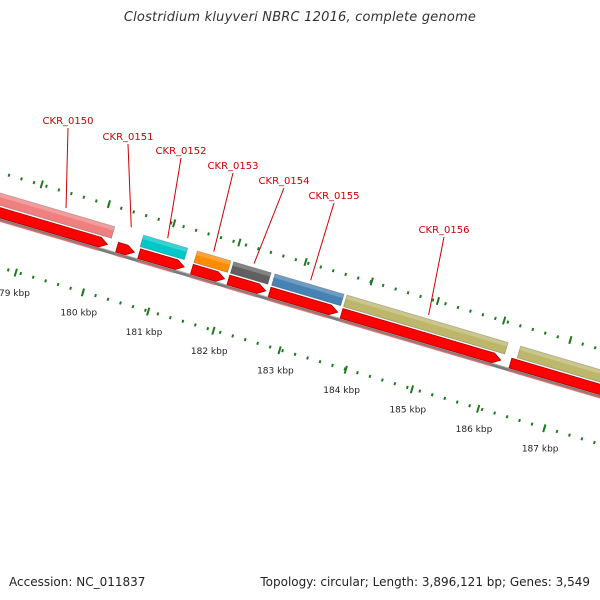 The width and height of the screenshot is (600, 600). What do you see at coordinates (144, 333) in the screenshot?
I see `tick-label: 181 kbp` at bounding box center [144, 333].